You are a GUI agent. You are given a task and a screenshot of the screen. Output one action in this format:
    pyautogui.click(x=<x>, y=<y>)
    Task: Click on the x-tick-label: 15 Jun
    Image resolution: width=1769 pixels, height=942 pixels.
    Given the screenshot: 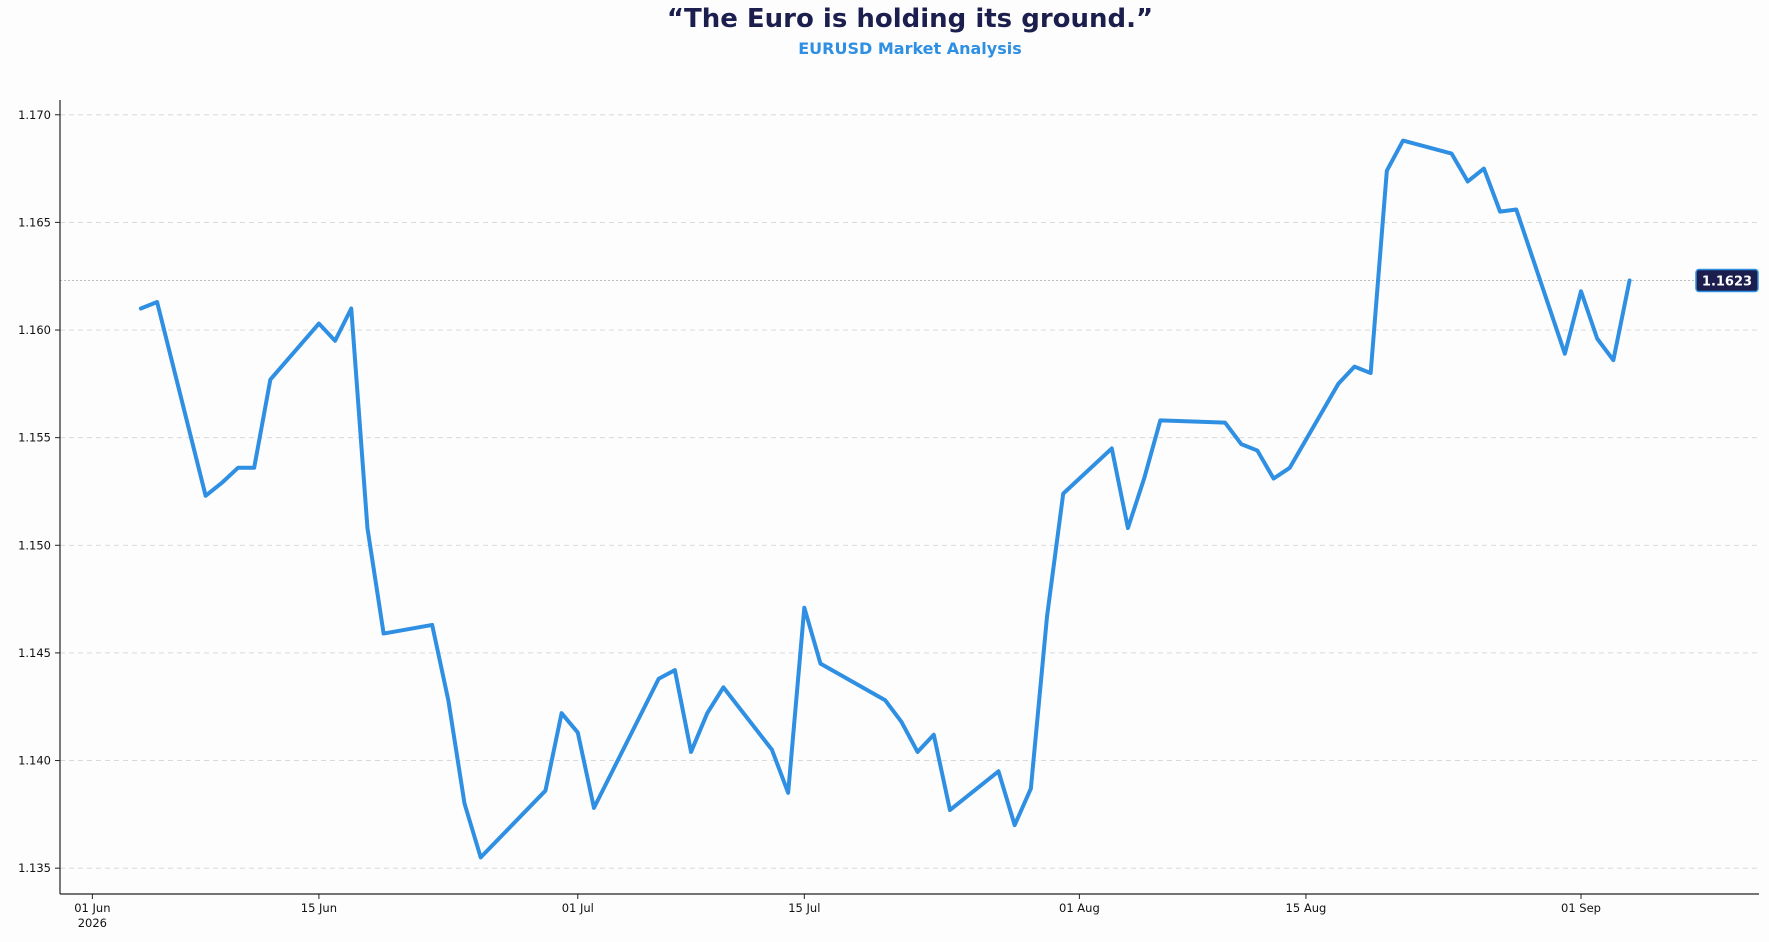 What is the action you would take?
    pyautogui.click(x=319, y=908)
    